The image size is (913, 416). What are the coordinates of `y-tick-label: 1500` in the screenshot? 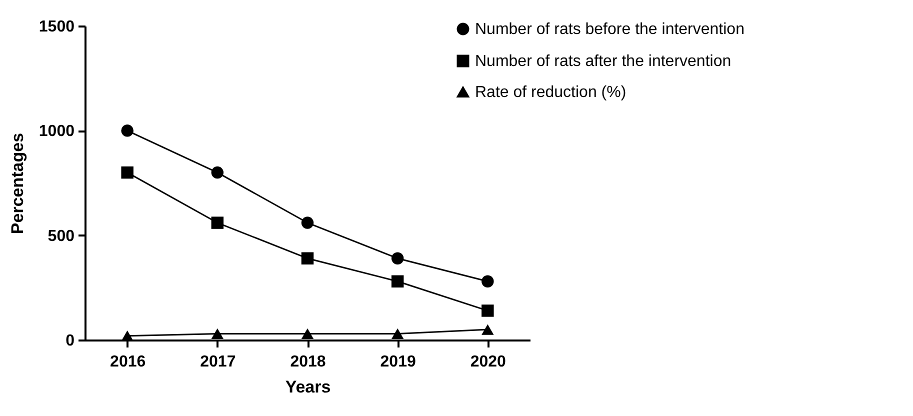 It's located at (56, 27).